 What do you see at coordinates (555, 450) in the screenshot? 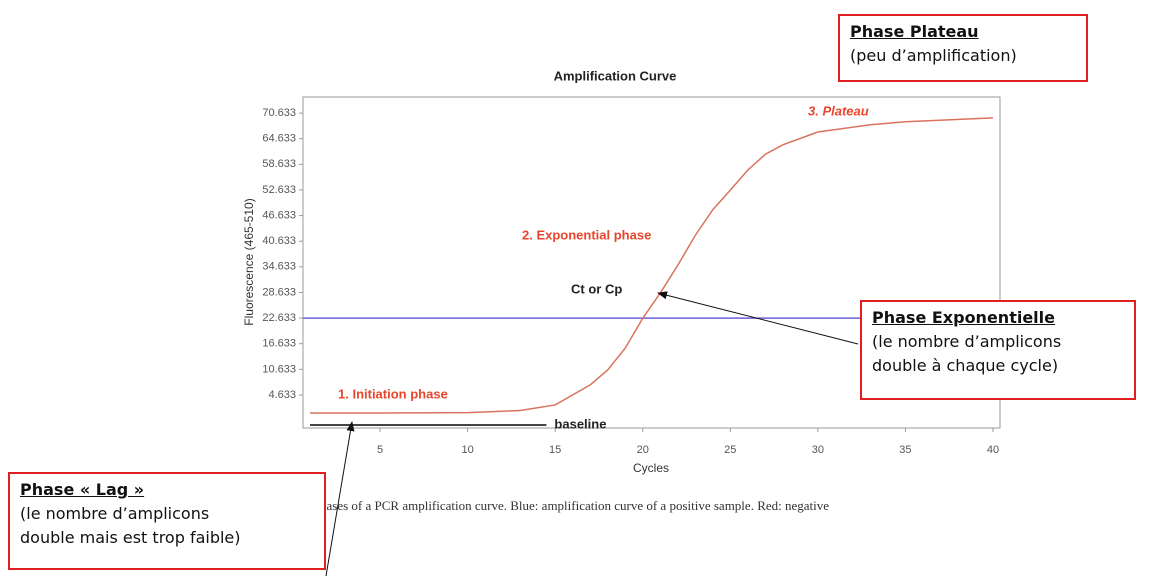
I see `x-tick-label: 15` at bounding box center [555, 450].